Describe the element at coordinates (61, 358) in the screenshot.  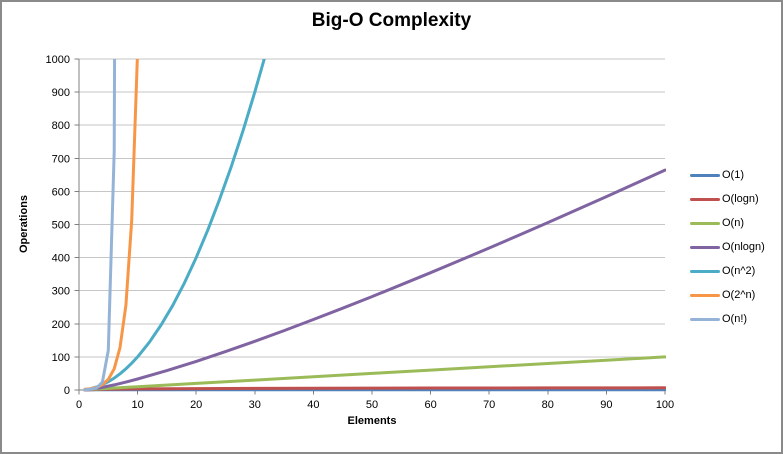
I see `y-tick-label: 100` at that location.